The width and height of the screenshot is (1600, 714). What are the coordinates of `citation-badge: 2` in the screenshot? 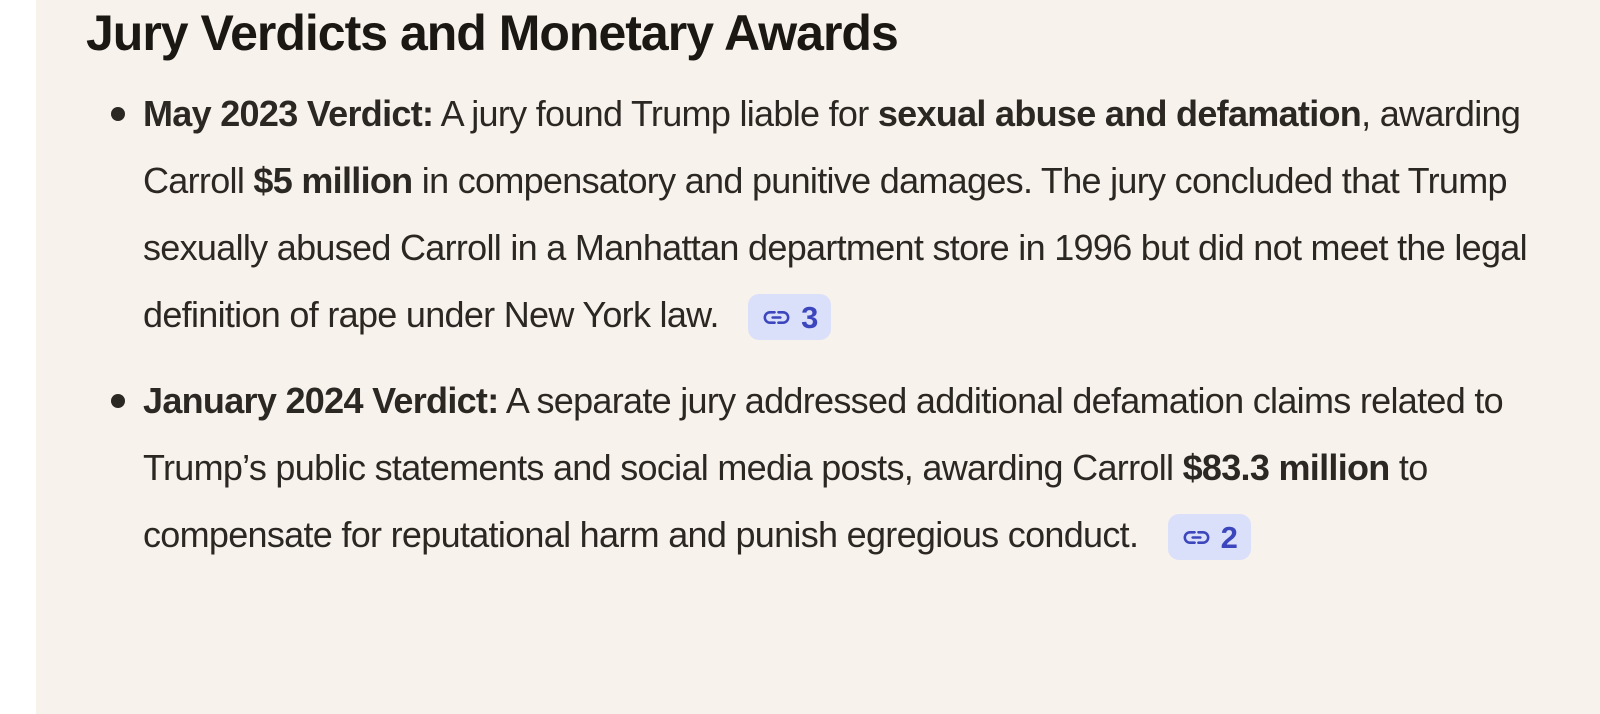 It's located at (1209, 537).